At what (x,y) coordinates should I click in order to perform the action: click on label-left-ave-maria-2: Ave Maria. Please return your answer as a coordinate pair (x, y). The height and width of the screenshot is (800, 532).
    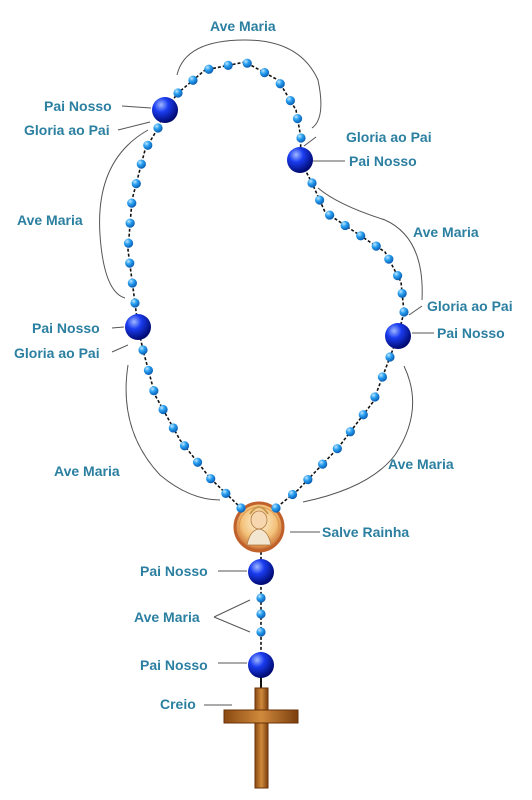
    Looking at the image, I should click on (87, 471).